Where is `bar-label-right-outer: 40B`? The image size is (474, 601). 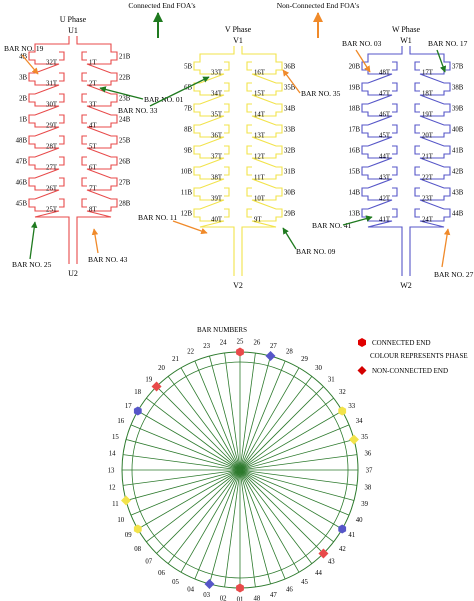
bar-label-right-outer: 40B is located at coordinates (458, 130).